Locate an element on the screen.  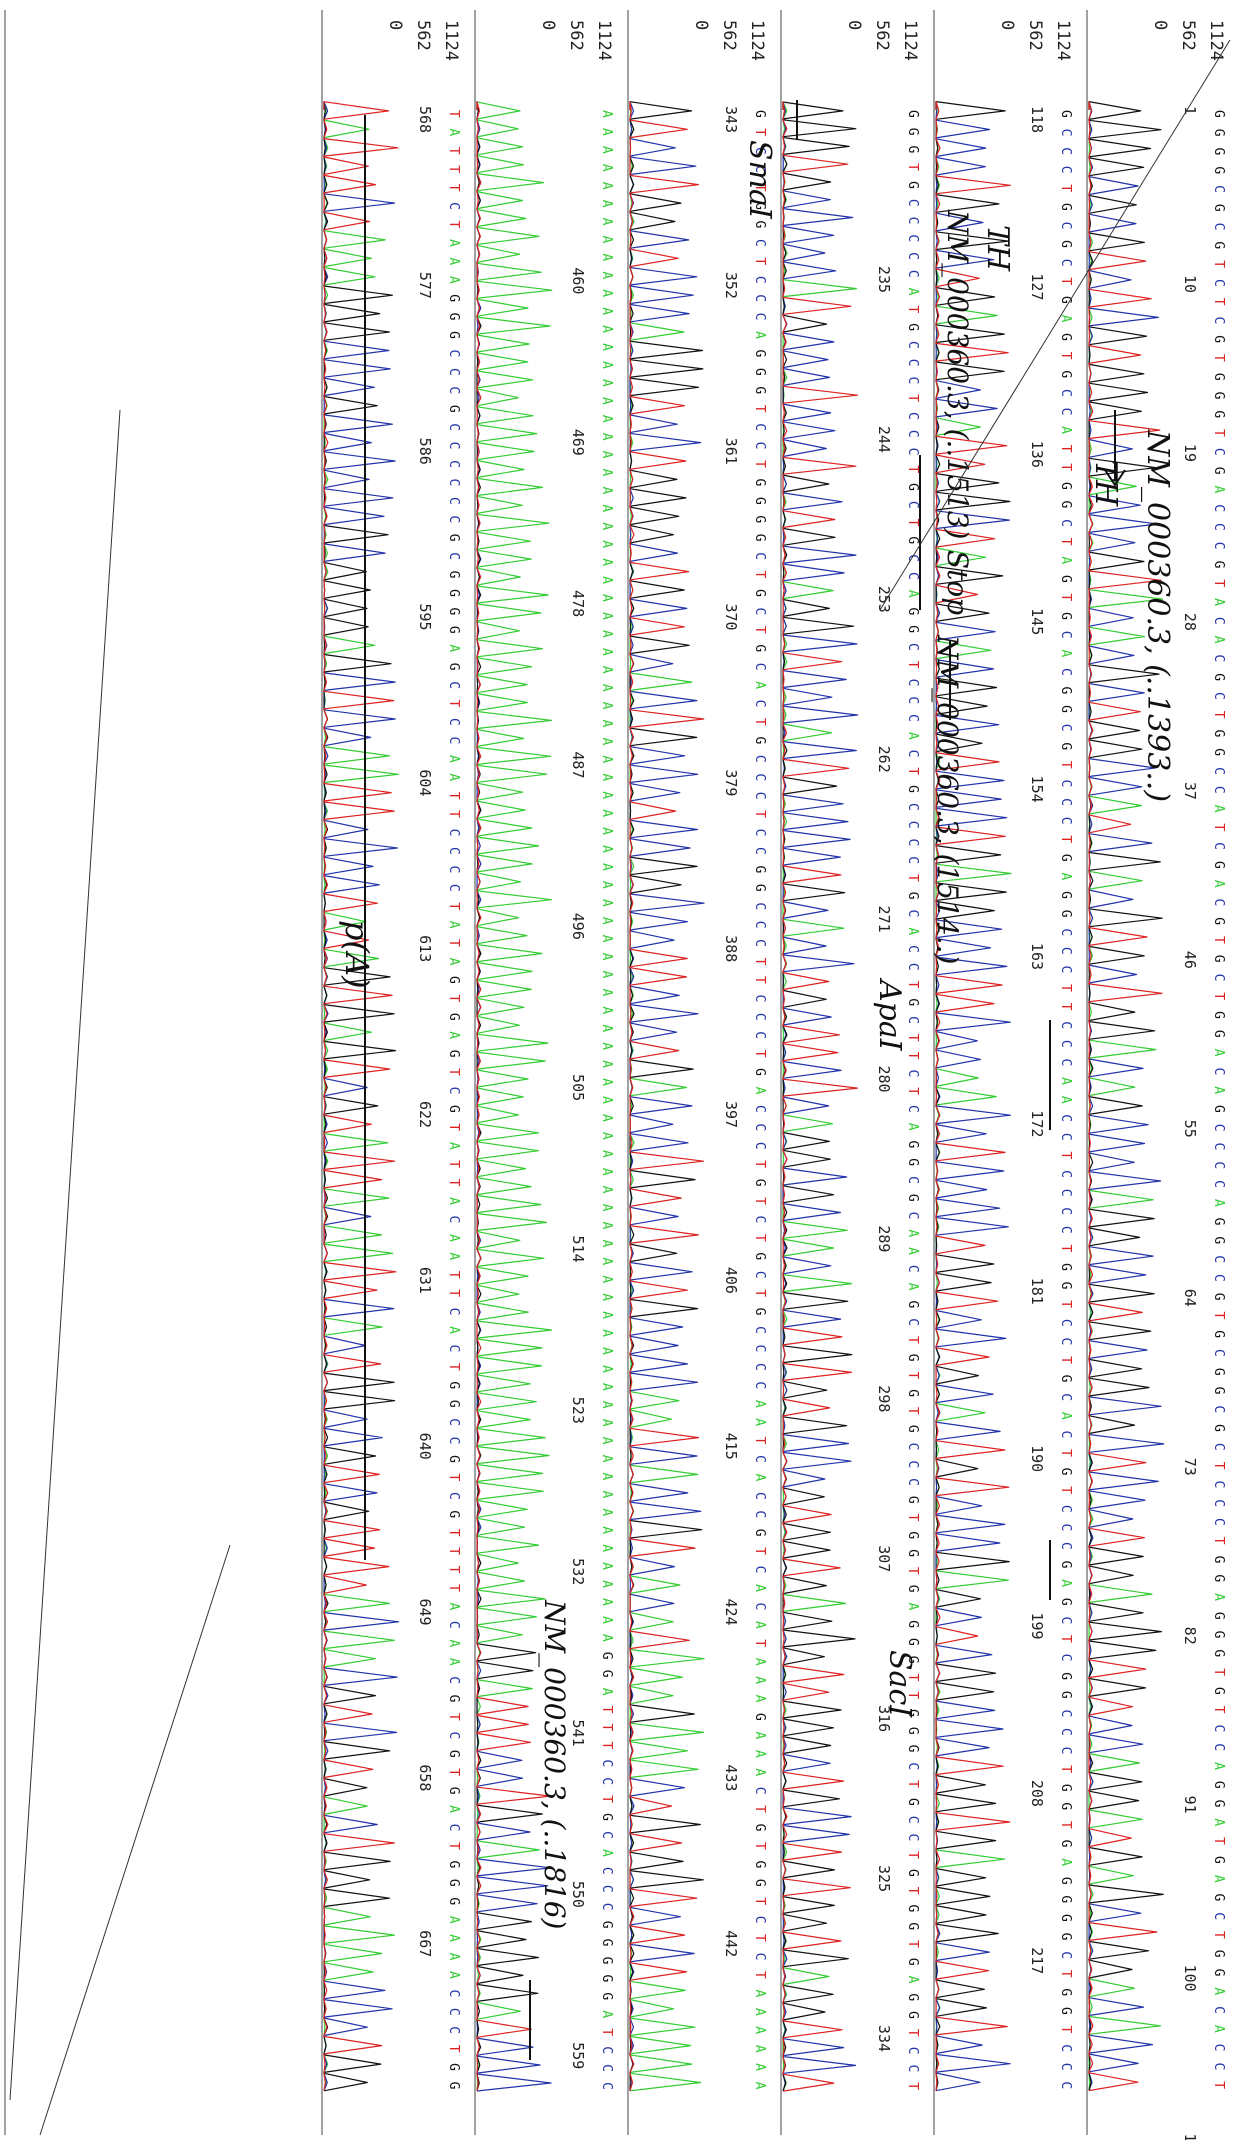
annotation-stop: Stop is located at coordinates (957, 582).